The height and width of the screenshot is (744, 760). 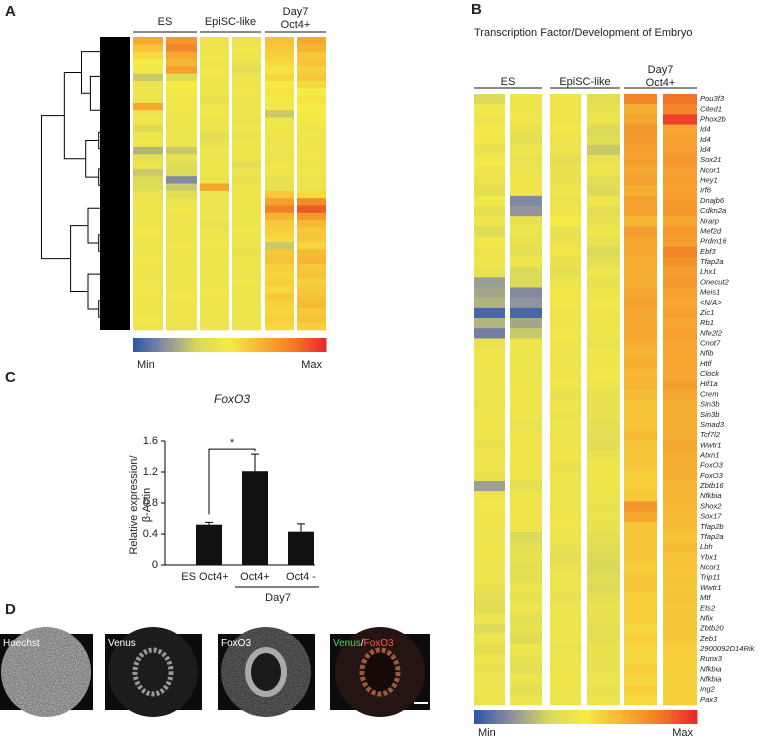 What do you see at coordinates (712, 200) in the screenshot?
I see `row-label: Dnajb6` at bounding box center [712, 200].